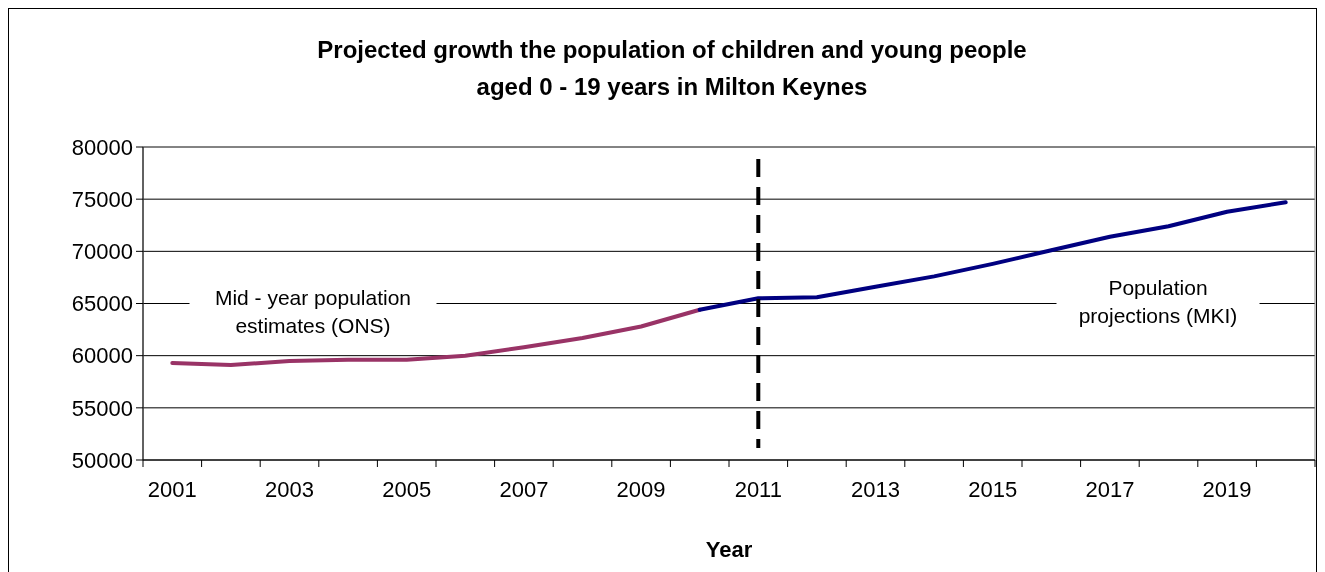 Image resolution: width=1325 pixels, height=572 pixels. Describe the element at coordinates (102, 147) in the screenshot. I see `y-tick-label: 80000` at that location.